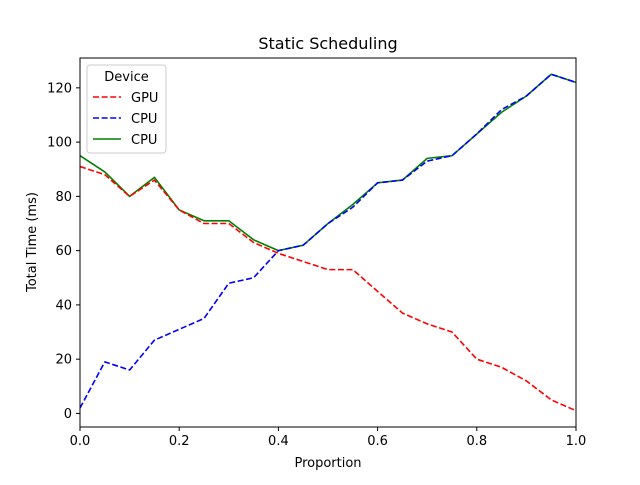 Image resolution: width=640 pixels, height=485 pixels. Describe the element at coordinates (59, 88) in the screenshot. I see `y-tick-label: 120` at that location.